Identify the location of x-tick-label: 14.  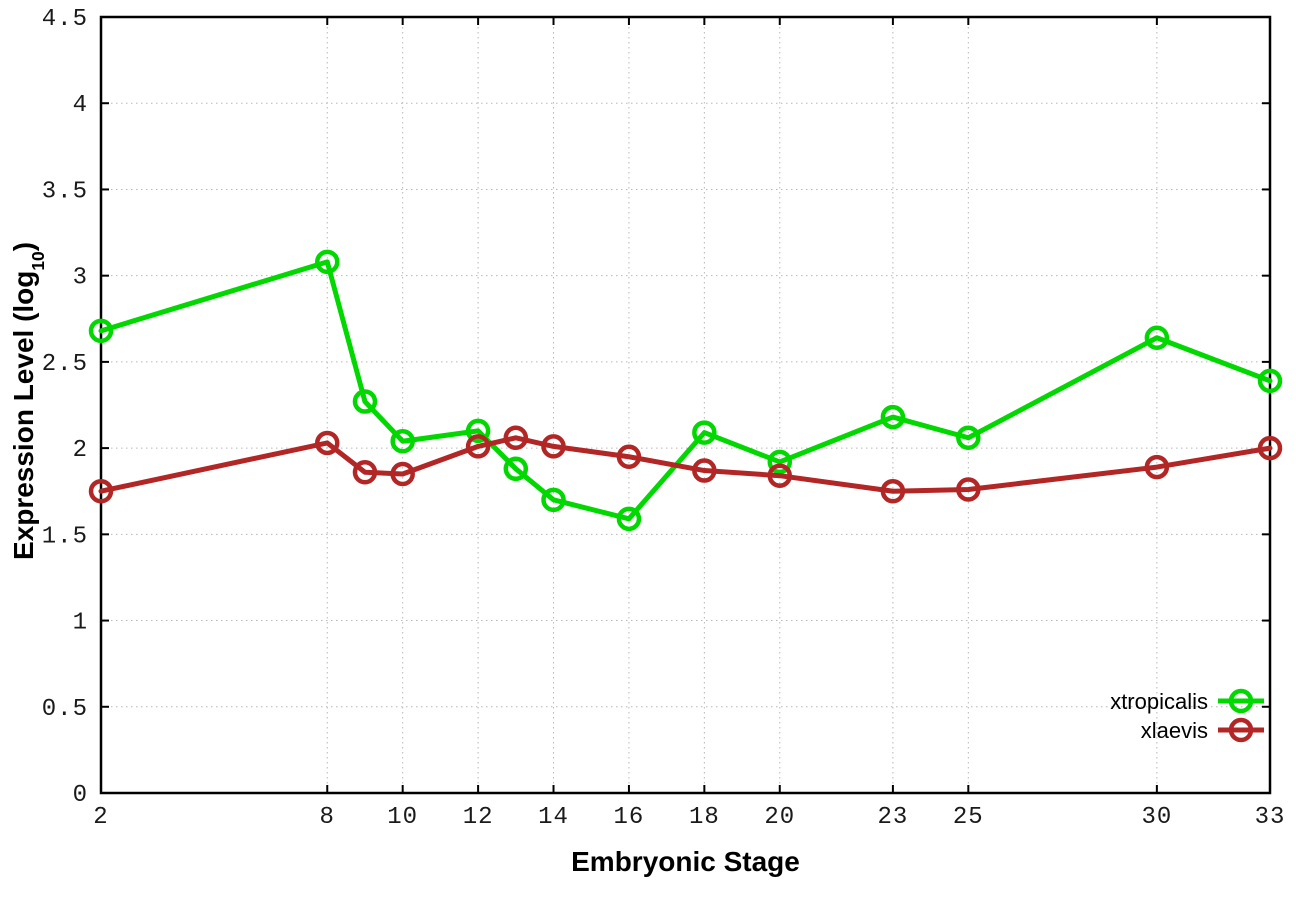
(553, 817).